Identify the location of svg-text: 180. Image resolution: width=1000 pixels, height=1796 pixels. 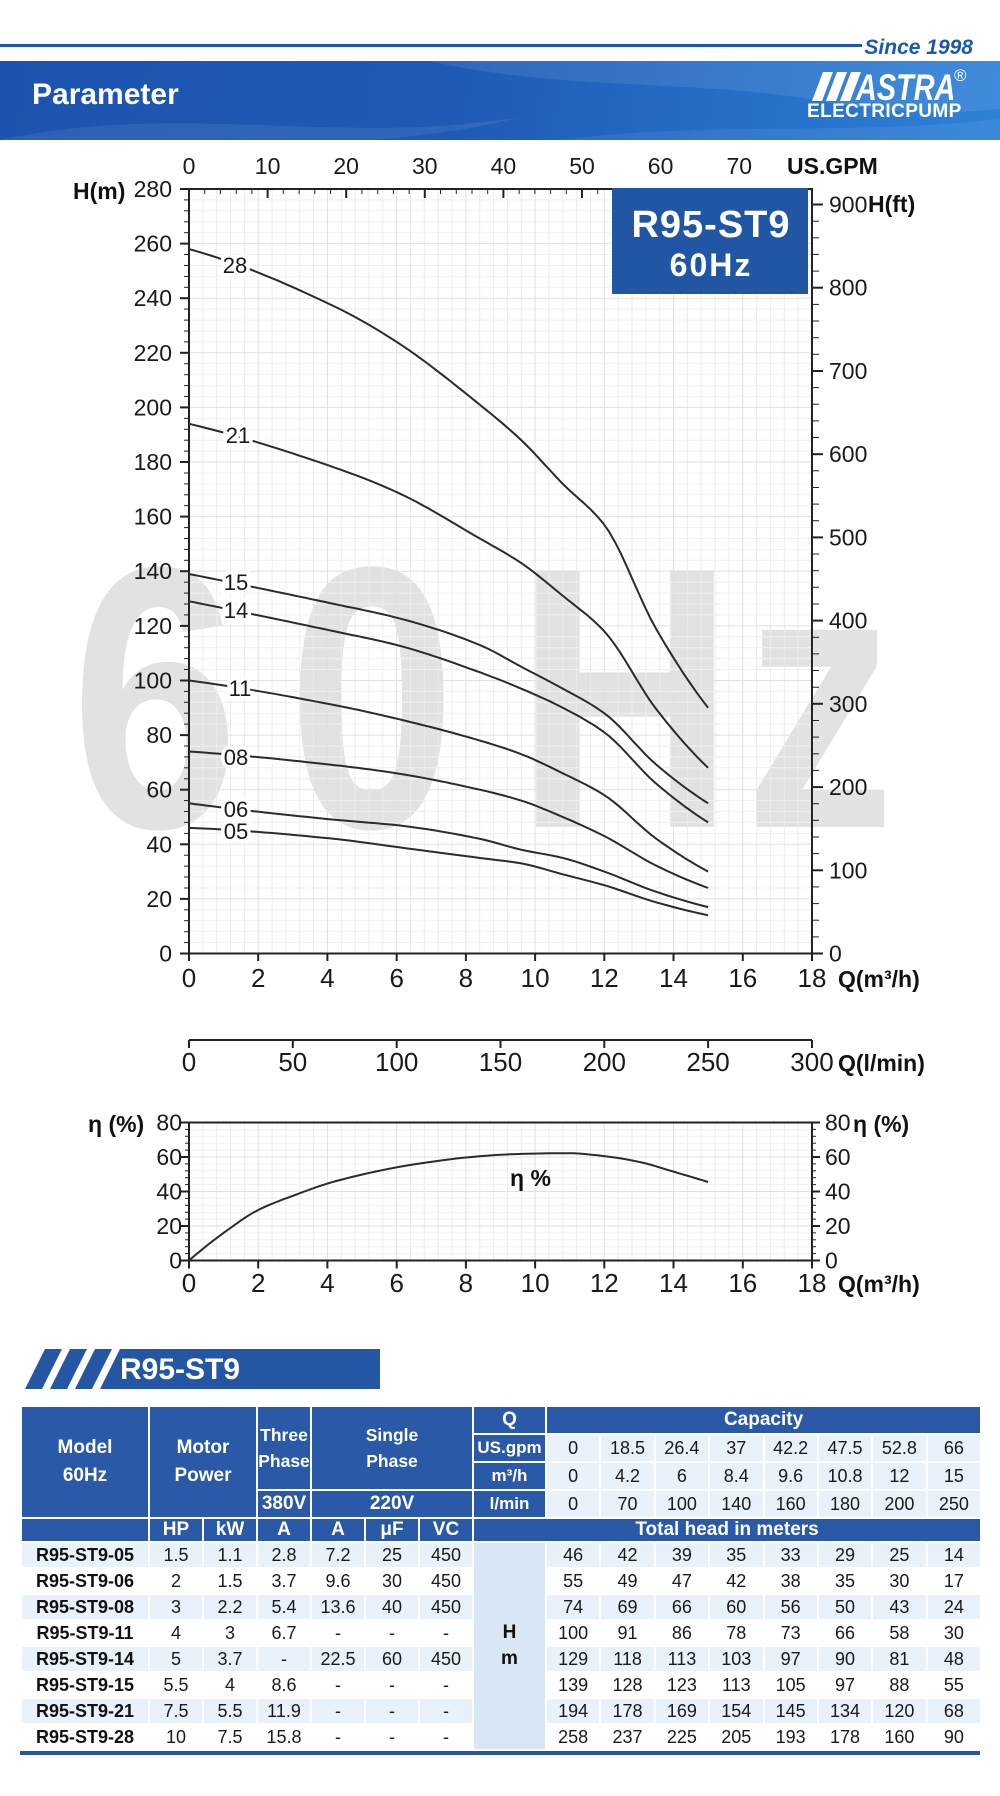
(153, 462).